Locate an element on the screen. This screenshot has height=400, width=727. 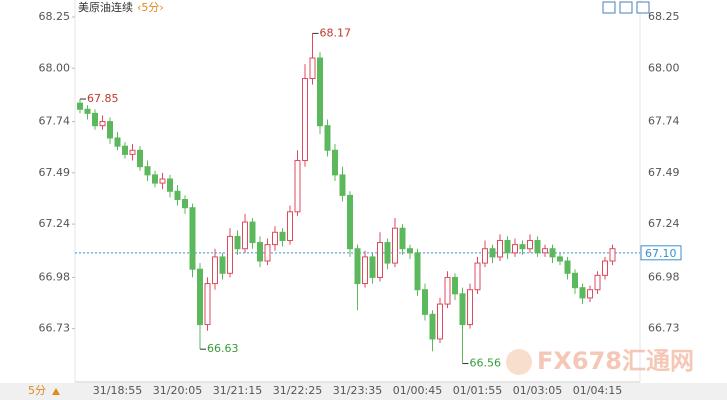
extreme-label: 68.17 is located at coordinates (336, 32).